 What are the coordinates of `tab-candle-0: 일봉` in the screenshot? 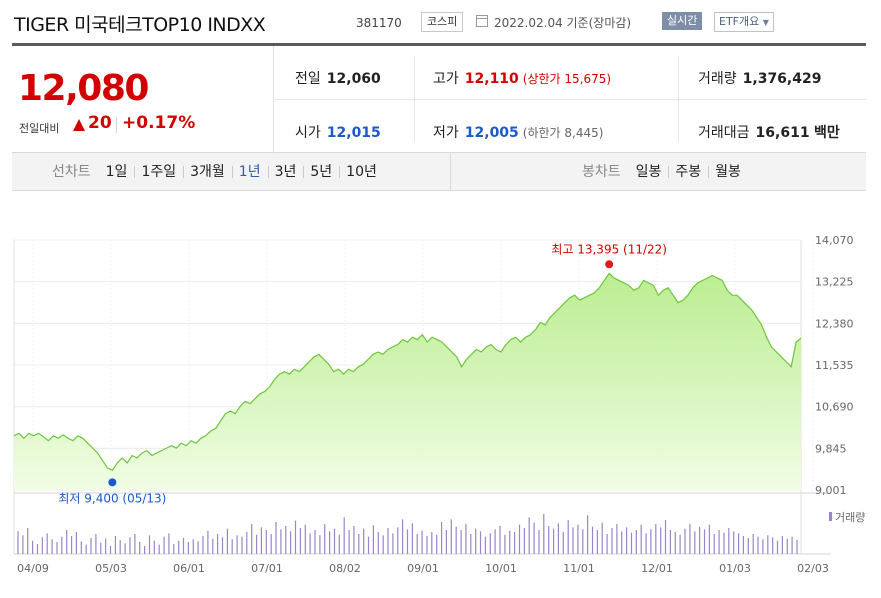 It's located at (648, 172).